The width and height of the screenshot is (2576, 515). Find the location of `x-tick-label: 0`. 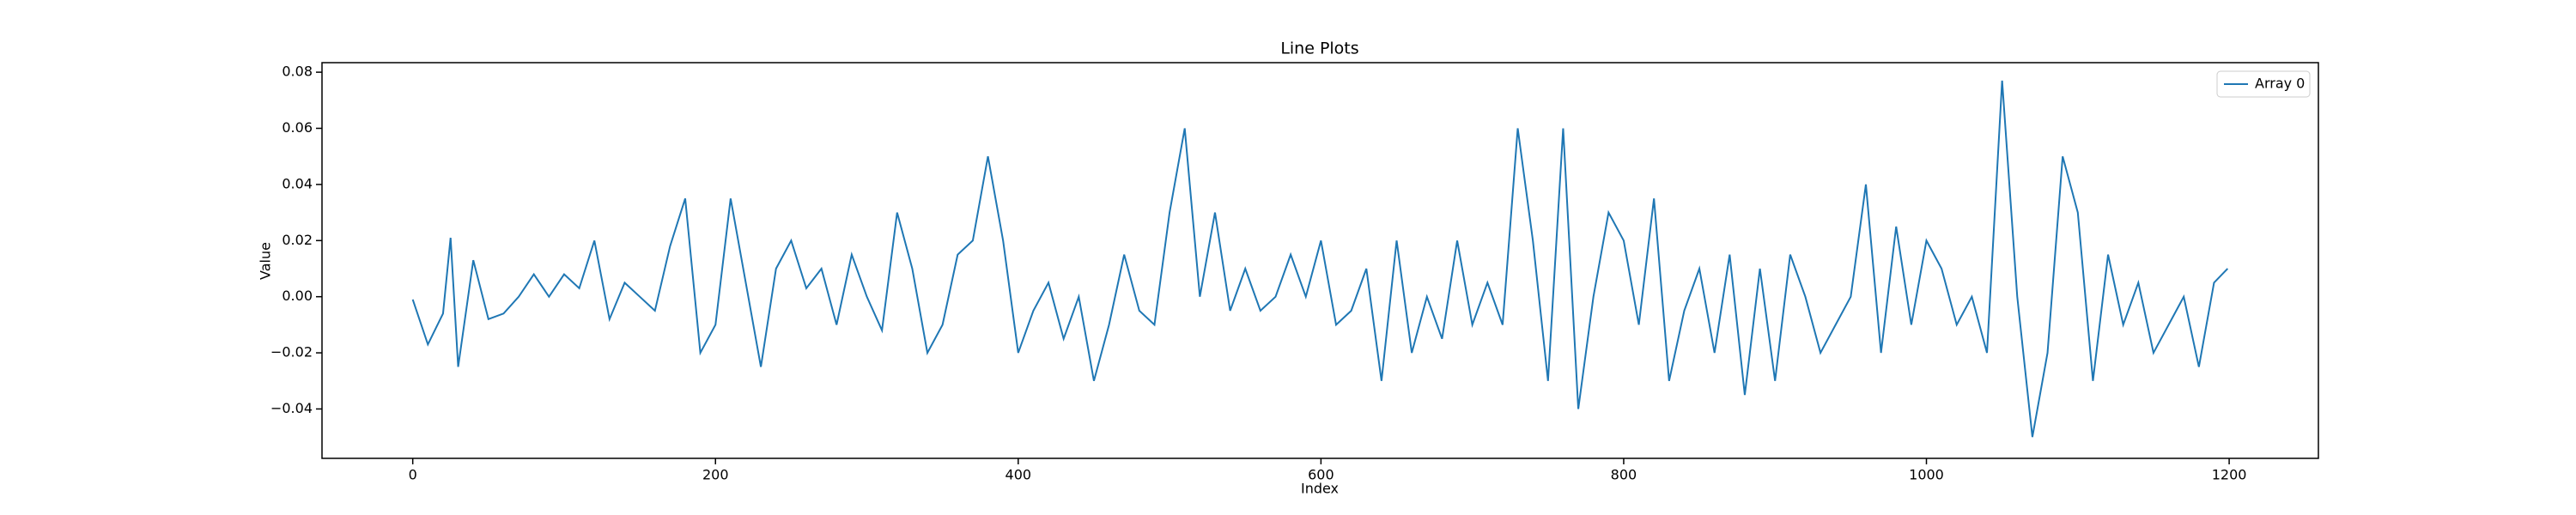

x-tick-label: 0 is located at coordinates (413, 475).